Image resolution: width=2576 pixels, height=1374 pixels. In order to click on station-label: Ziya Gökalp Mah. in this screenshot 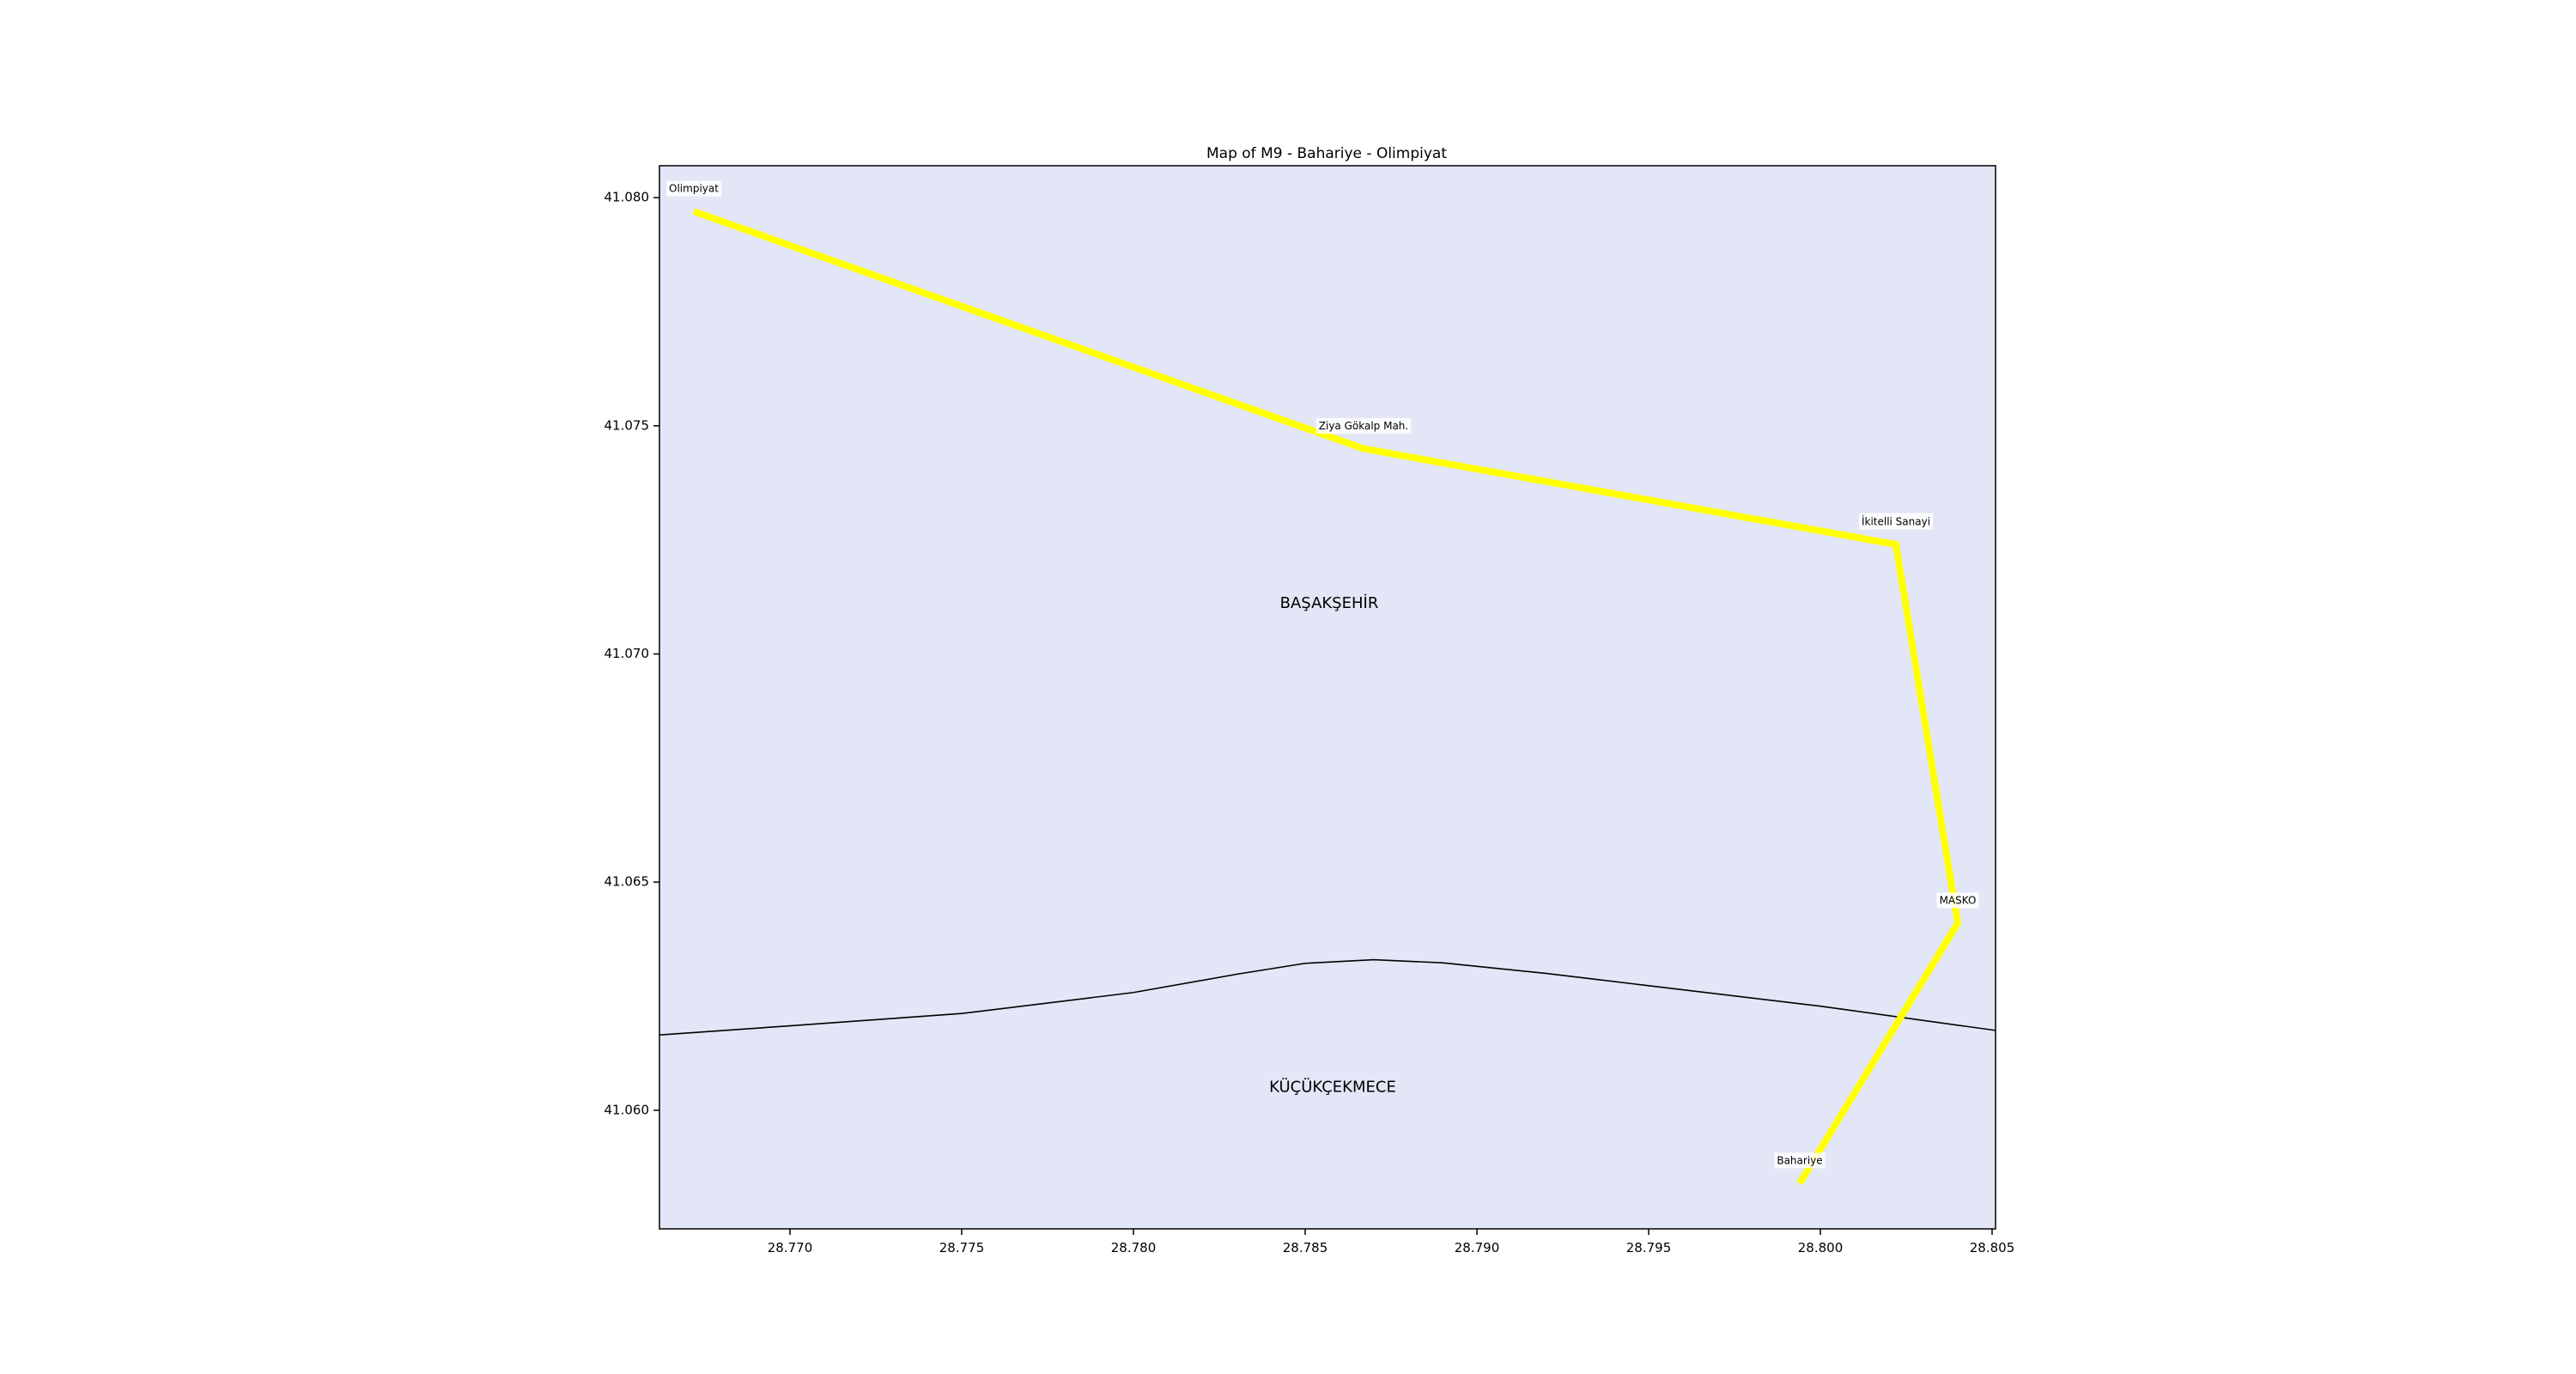, I will do `click(1363, 426)`.